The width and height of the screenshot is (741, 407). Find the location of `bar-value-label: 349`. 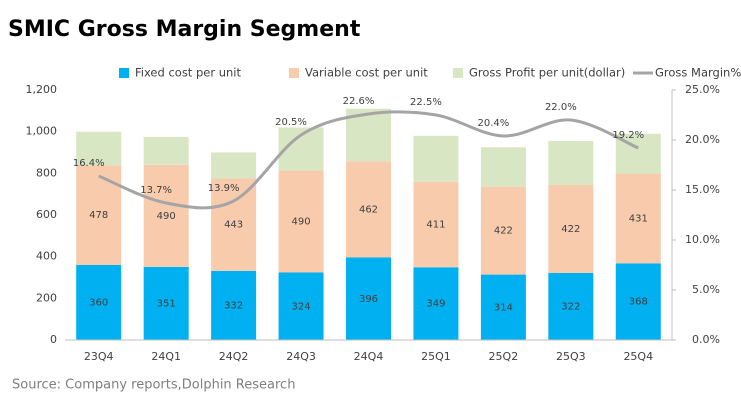

bar-value-label: 349 is located at coordinates (435, 304).